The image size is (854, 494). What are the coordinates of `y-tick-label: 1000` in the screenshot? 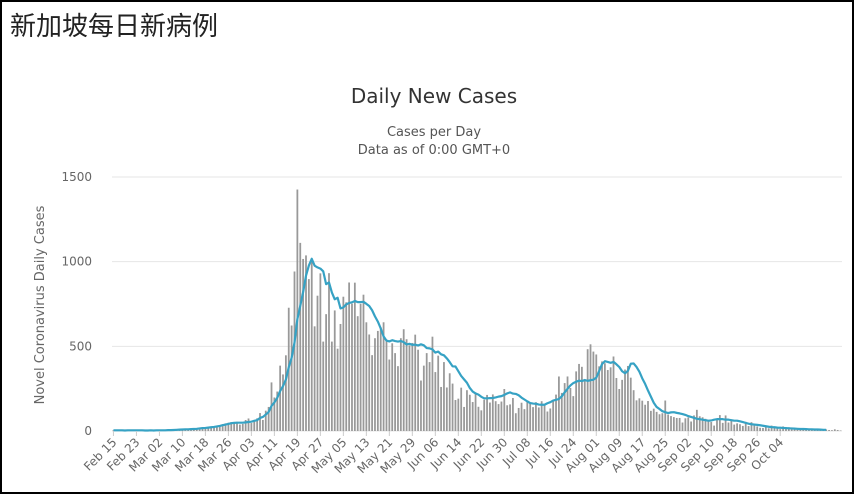 It's located at (76, 262).